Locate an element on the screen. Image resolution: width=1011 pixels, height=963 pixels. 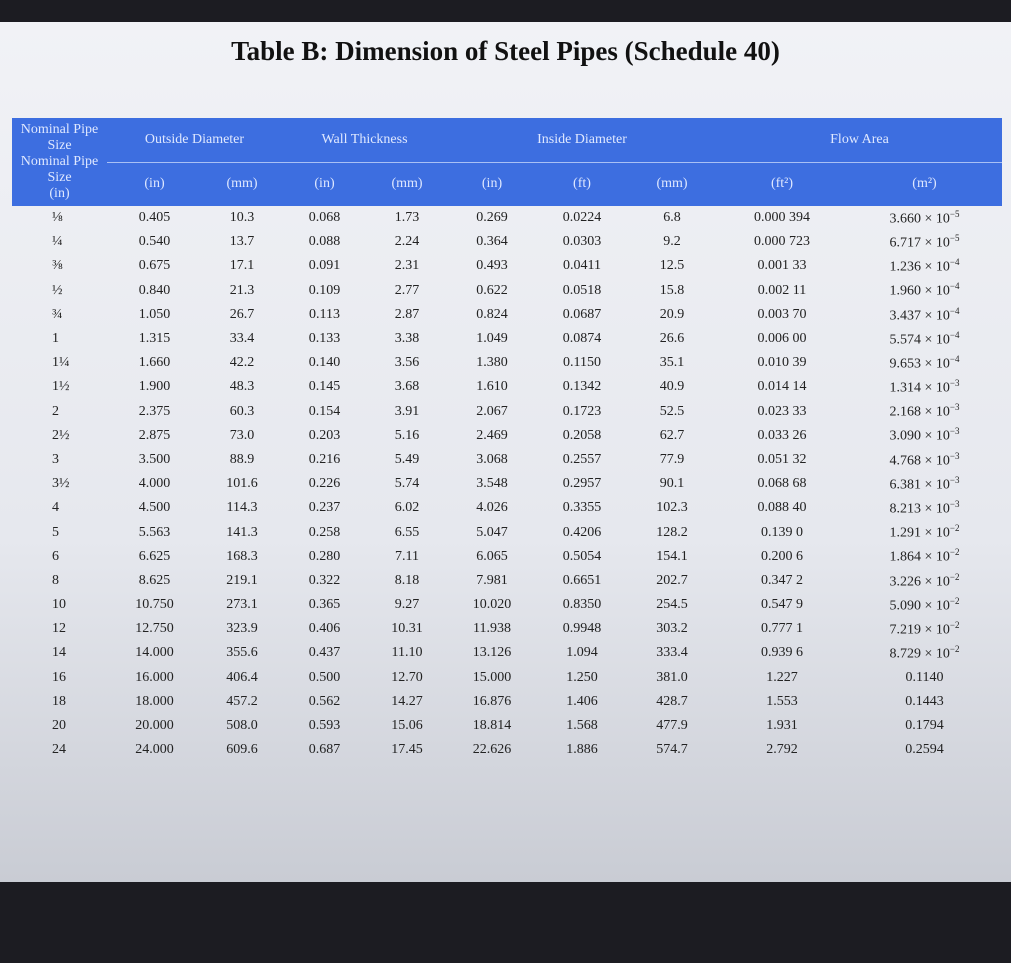
cell: 77.9 is located at coordinates (672, 459).